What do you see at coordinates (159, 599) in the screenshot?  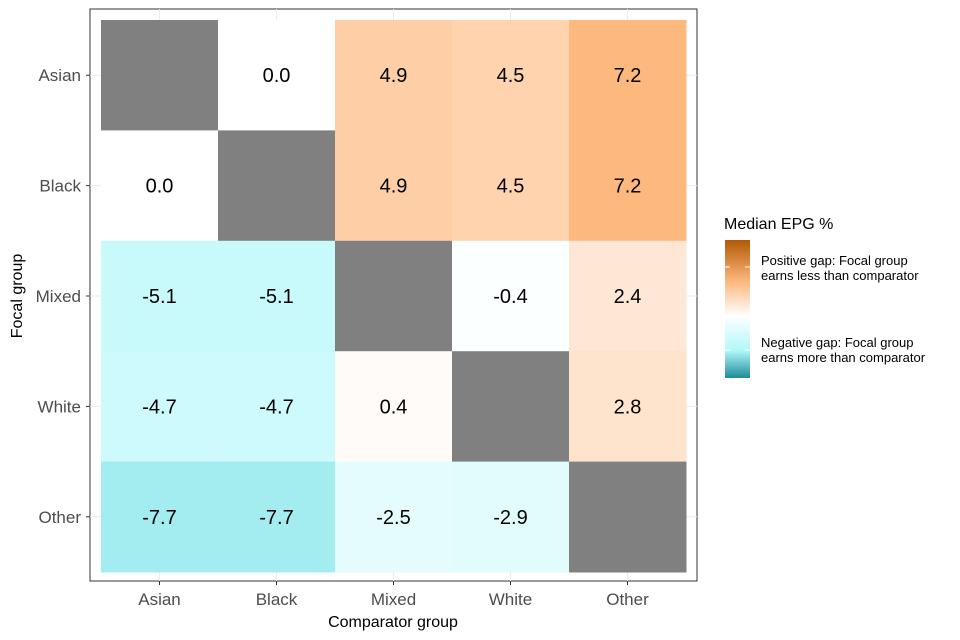 I see `x-tick-label: Asian` at bounding box center [159, 599].